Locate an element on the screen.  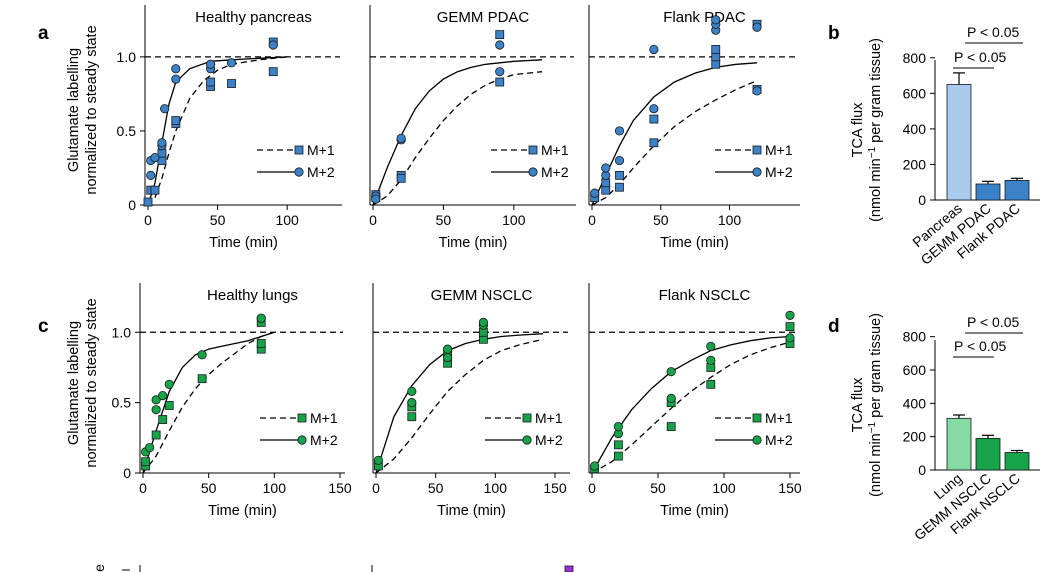
x-tick-label: 150 is located at coordinates (340, 488).